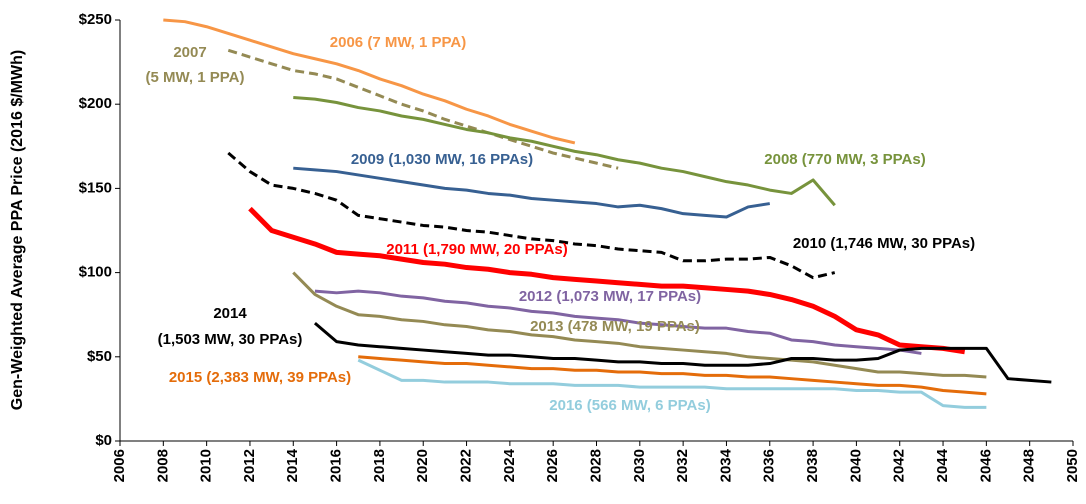  What do you see at coordinates (1029, 465) in the screenshot?
I see `x-tick-label: 2048` at bounding box center [1029, 465].